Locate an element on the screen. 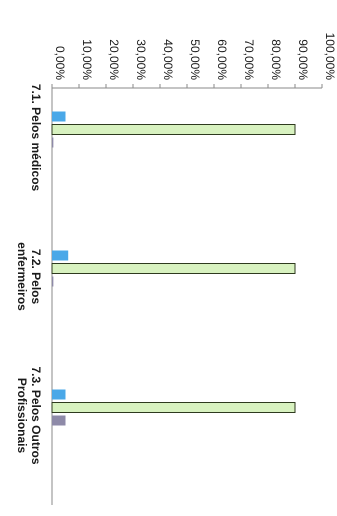 This screenshot has width=337, height=516. category-label: 7.3. Pelos OutrosProfissionais is located at coordinates (29, 415).